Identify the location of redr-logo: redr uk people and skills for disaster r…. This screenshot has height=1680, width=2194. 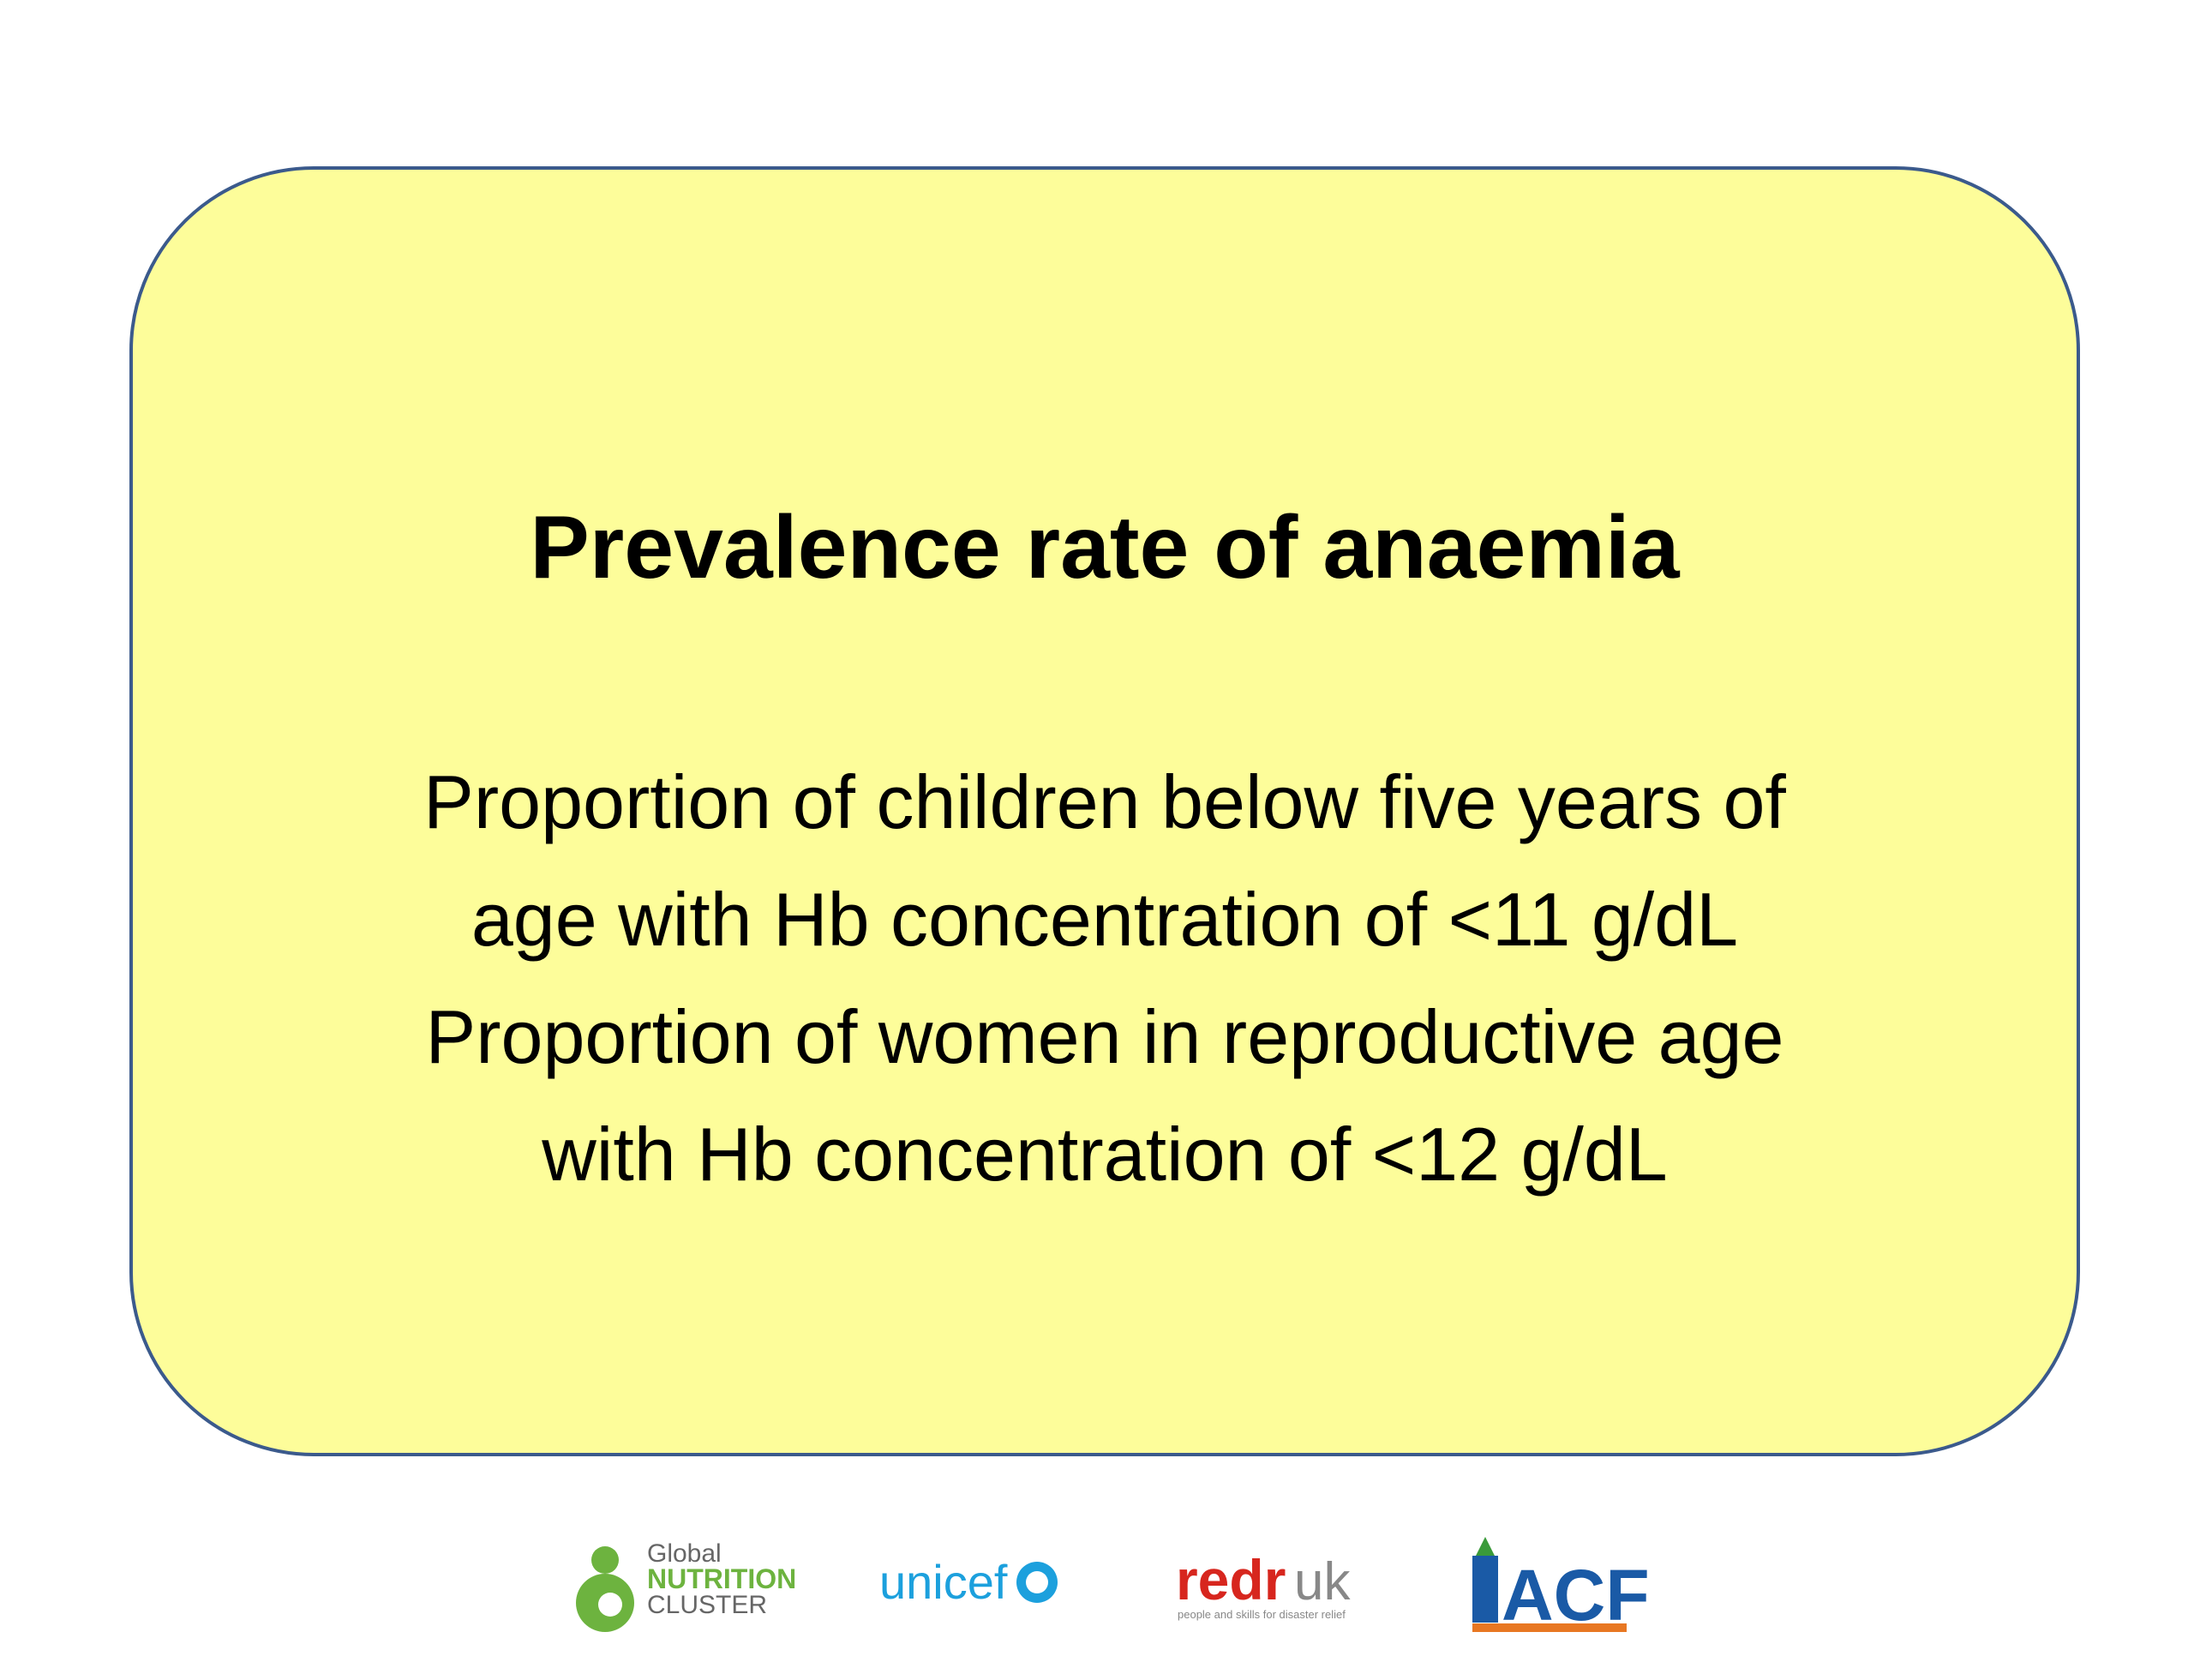
(1263, 1584).